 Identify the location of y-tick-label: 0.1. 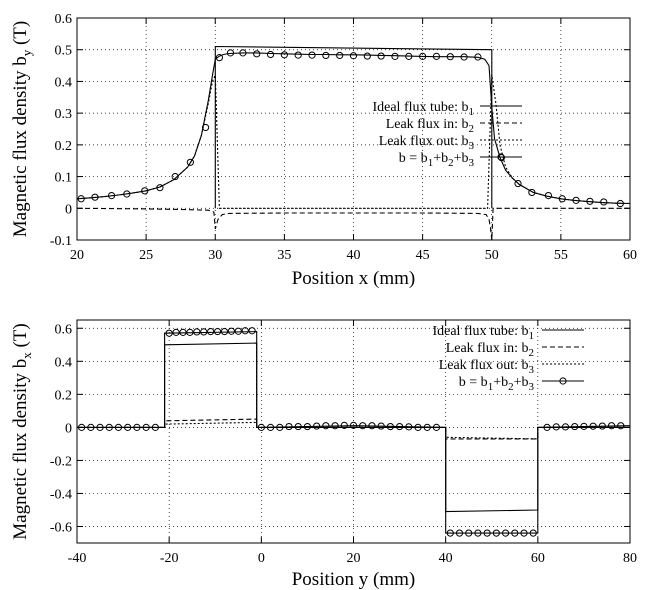
(64, 178).